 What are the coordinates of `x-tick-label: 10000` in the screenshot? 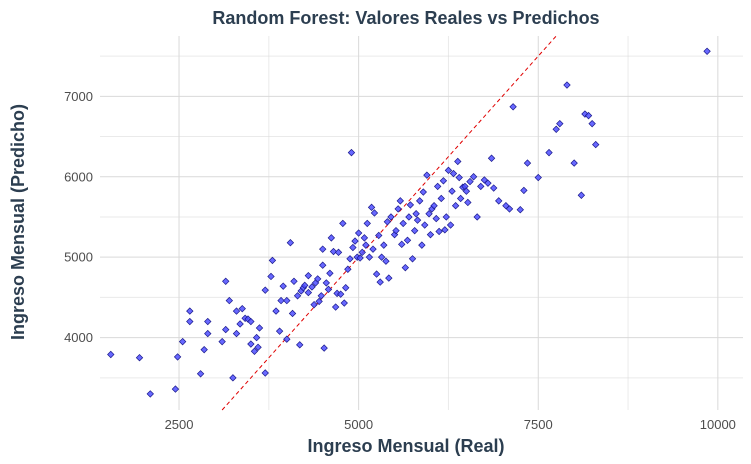 It's located at (718, 424).